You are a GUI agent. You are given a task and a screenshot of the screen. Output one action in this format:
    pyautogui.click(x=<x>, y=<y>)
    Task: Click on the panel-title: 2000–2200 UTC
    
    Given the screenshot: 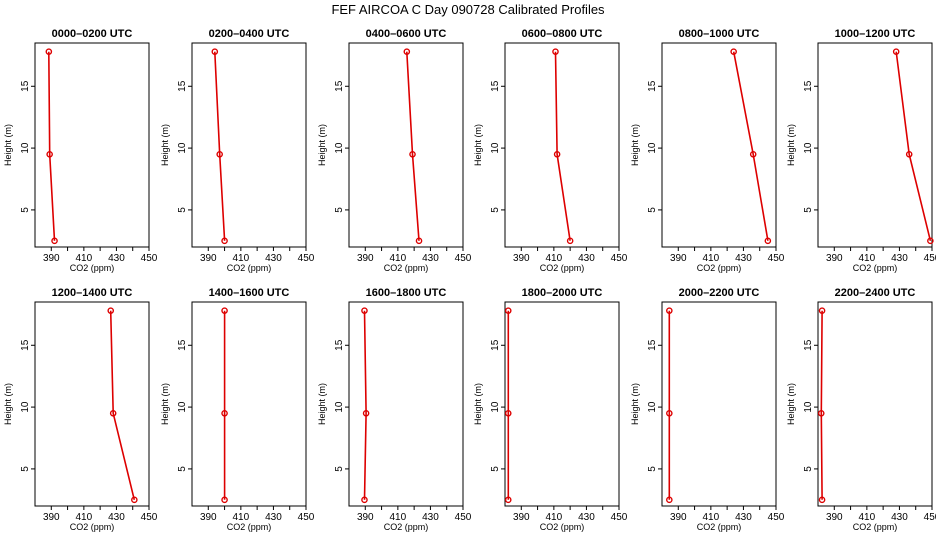 What is the action you would take?
    pyautogui.click(x=719, y=293)
    